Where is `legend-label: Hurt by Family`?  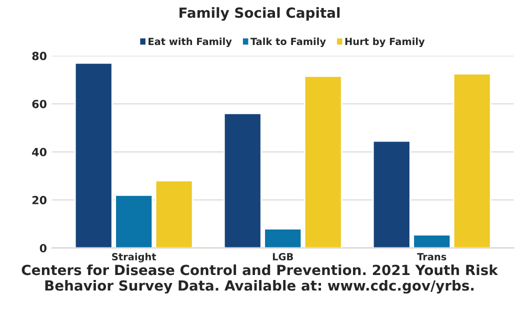 legend-label: Hurt by Family is located at coordinates (385, 43).